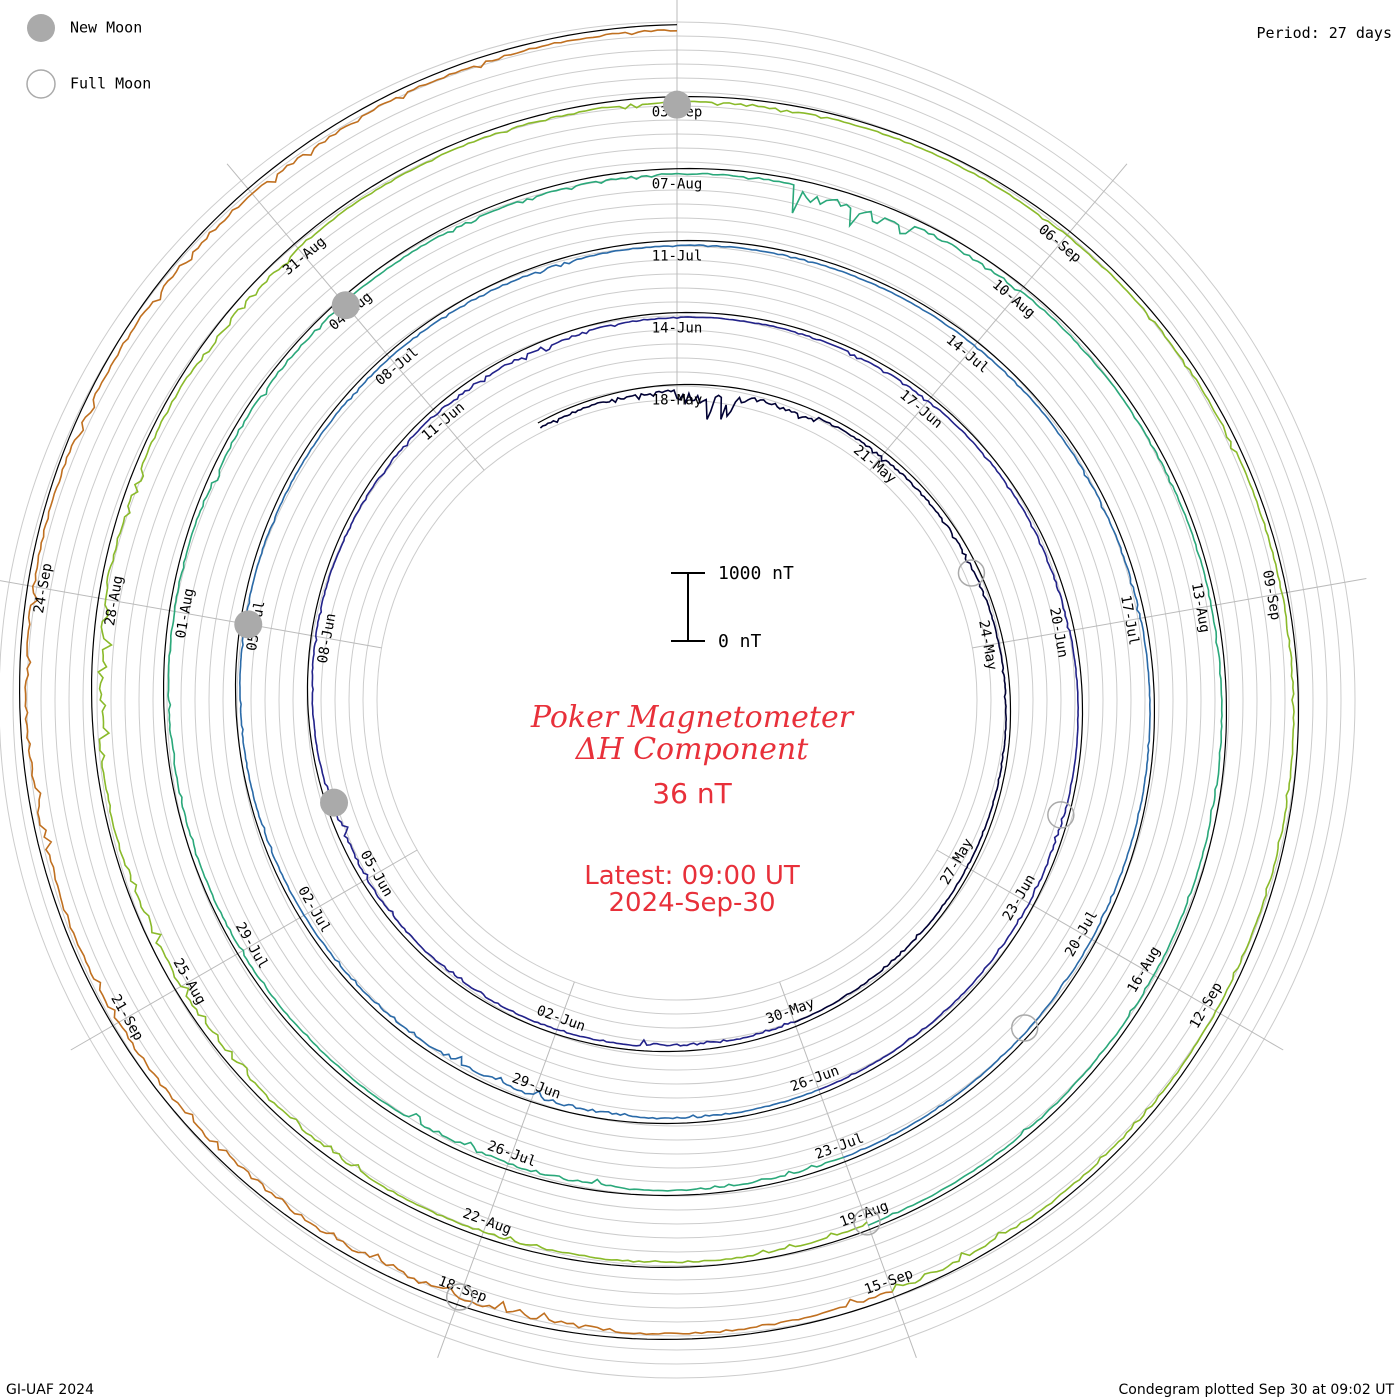  Describe the element at coordinates (677, 329) in the screenshot. I see `date-tick-label: 14-Jun` at that location.